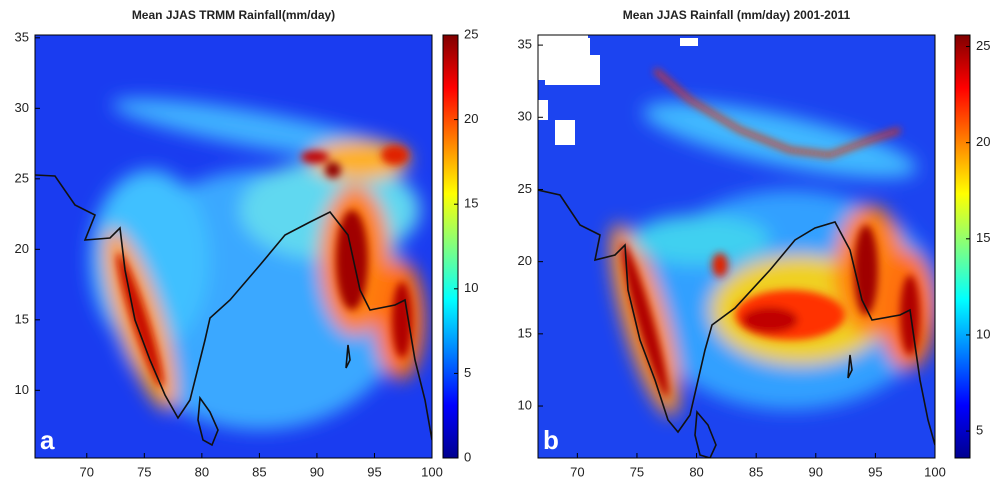  Describe the element at coordinates (47, 440) in the screenshot. I see `panel-label: a` at that location.